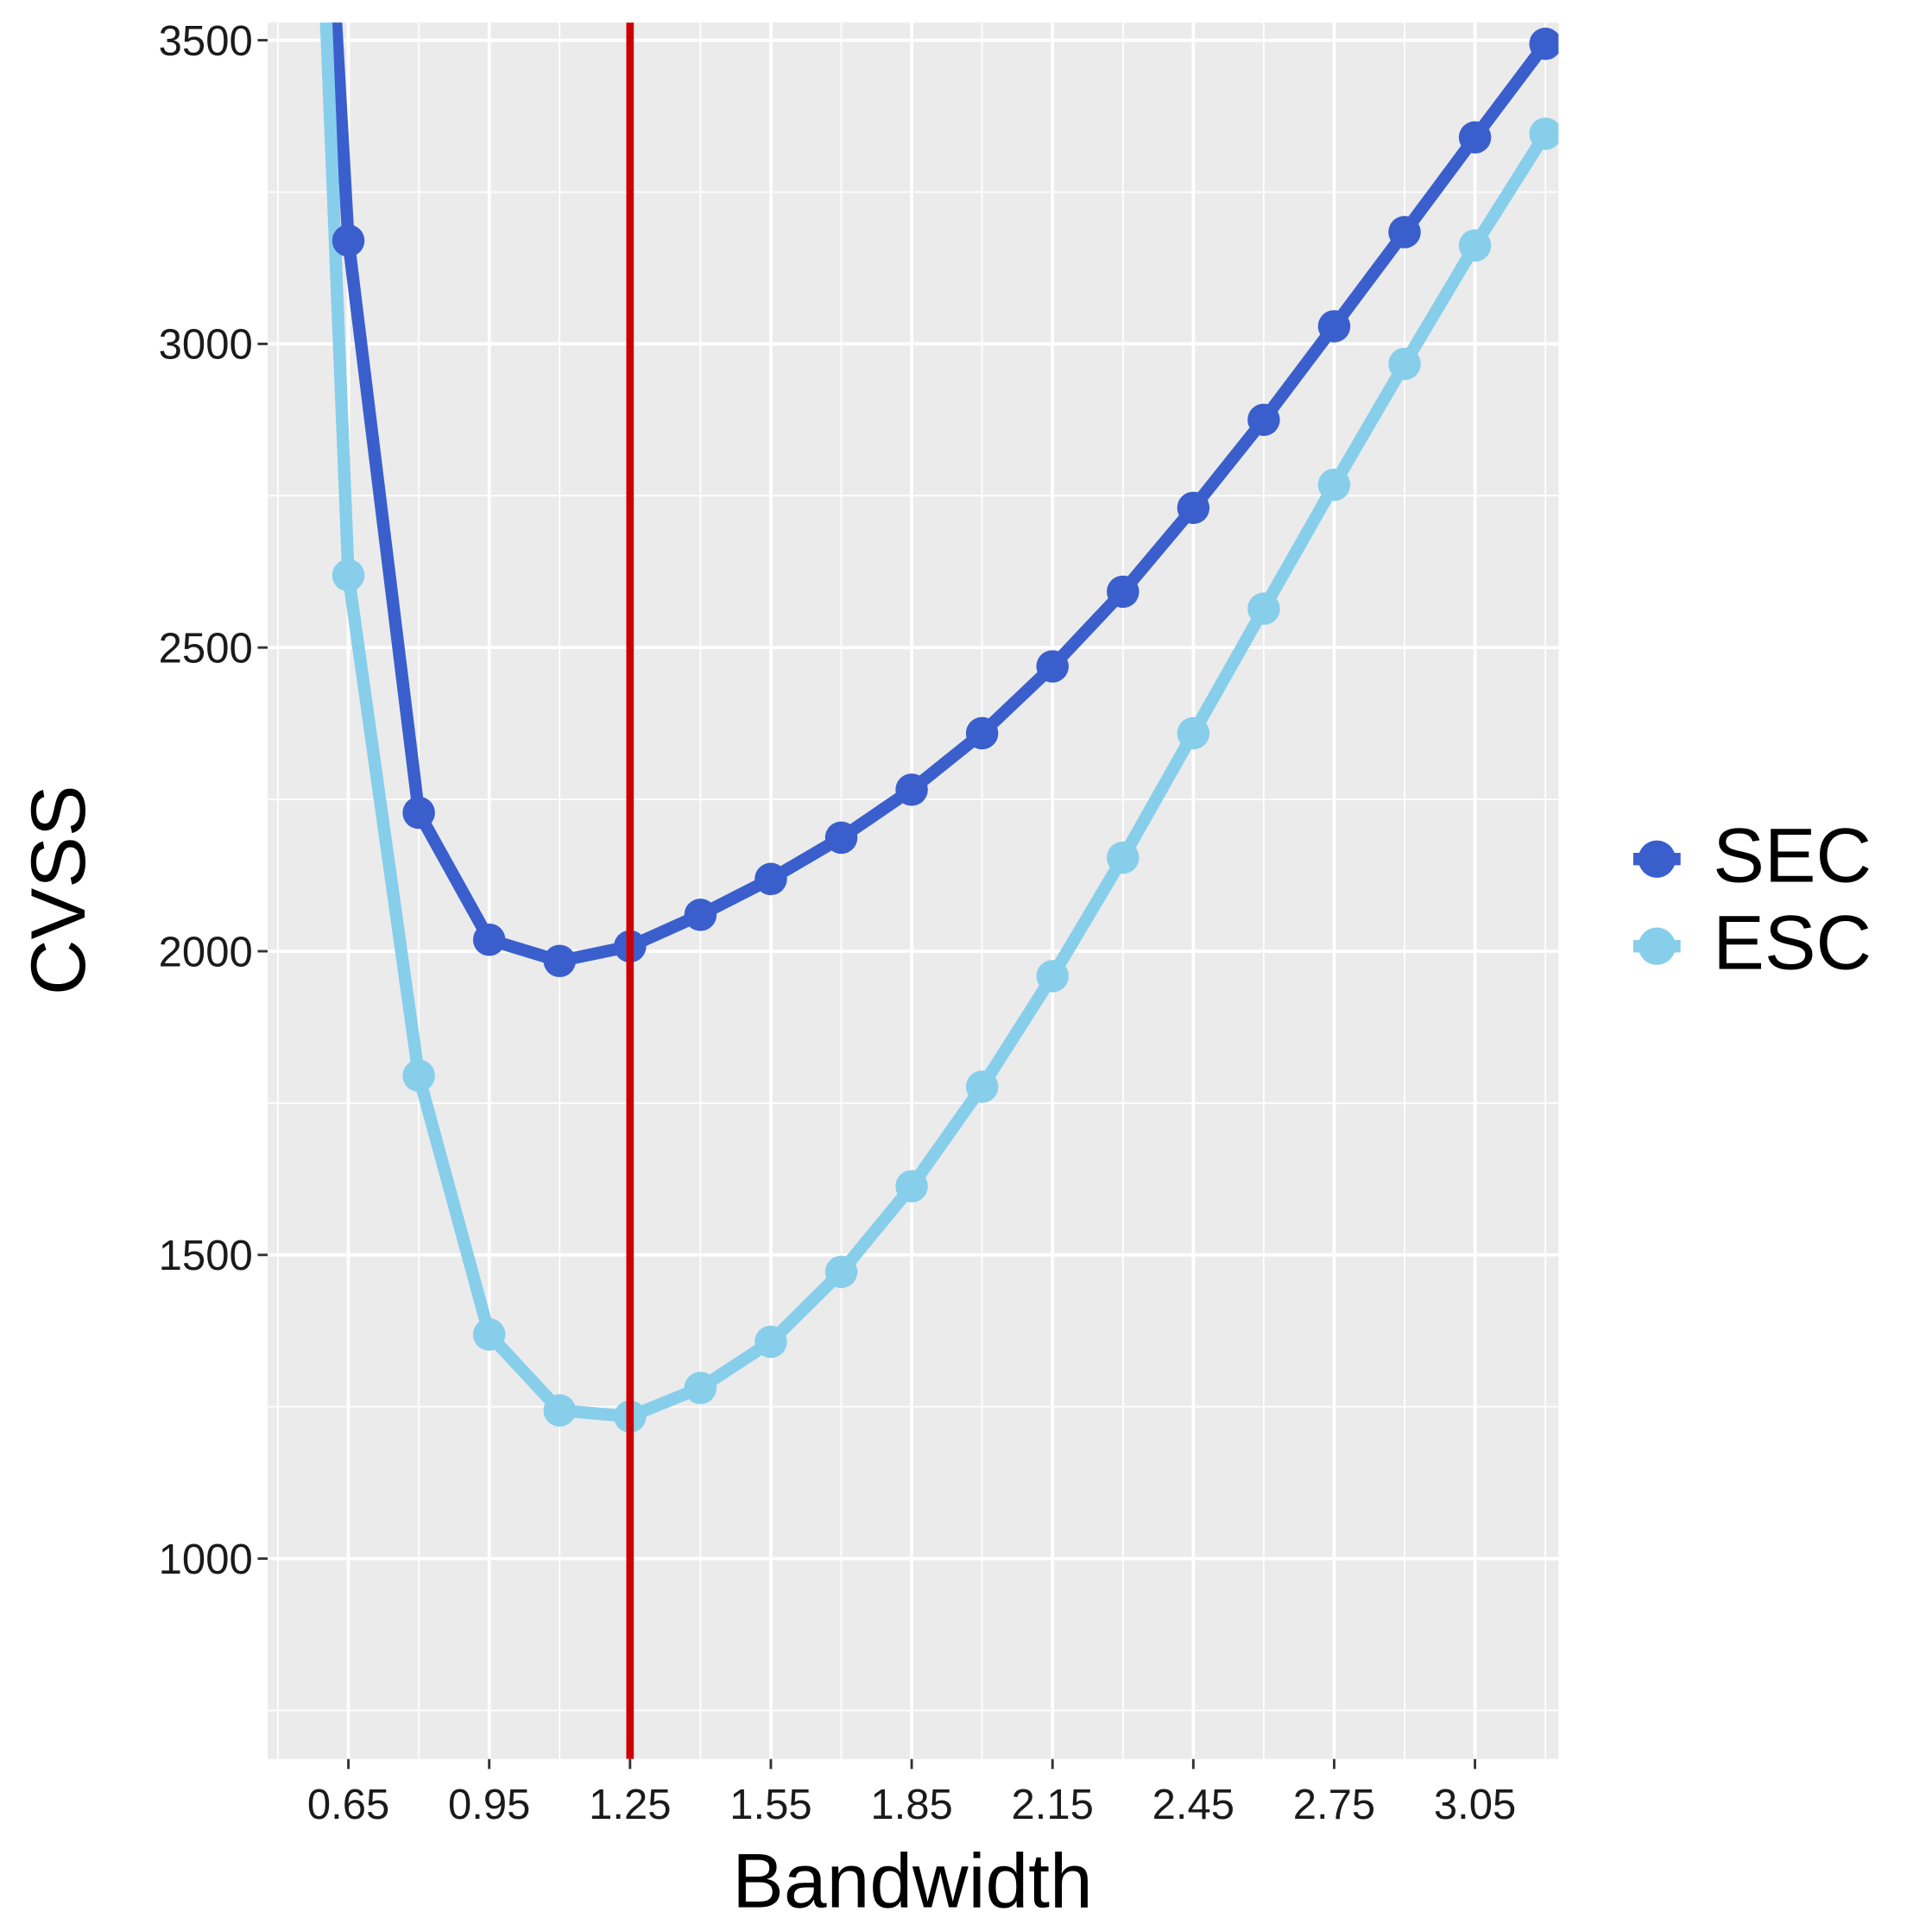 The height and width of the screenshot is (1931, 1932). I want to click on x-tick-label: 2.15, so click(1053, 1805).